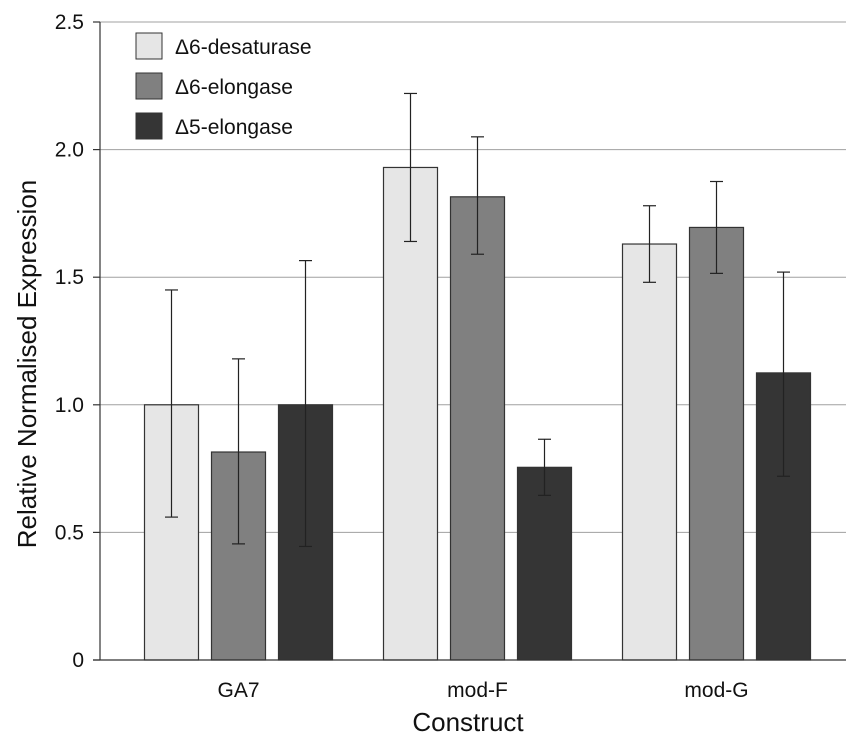  Describe the element at coordinates (77, 341) in the screenshot. I see `y-ticks: 0 0.5 1.0 1.5 2.0 2.5` at that location.